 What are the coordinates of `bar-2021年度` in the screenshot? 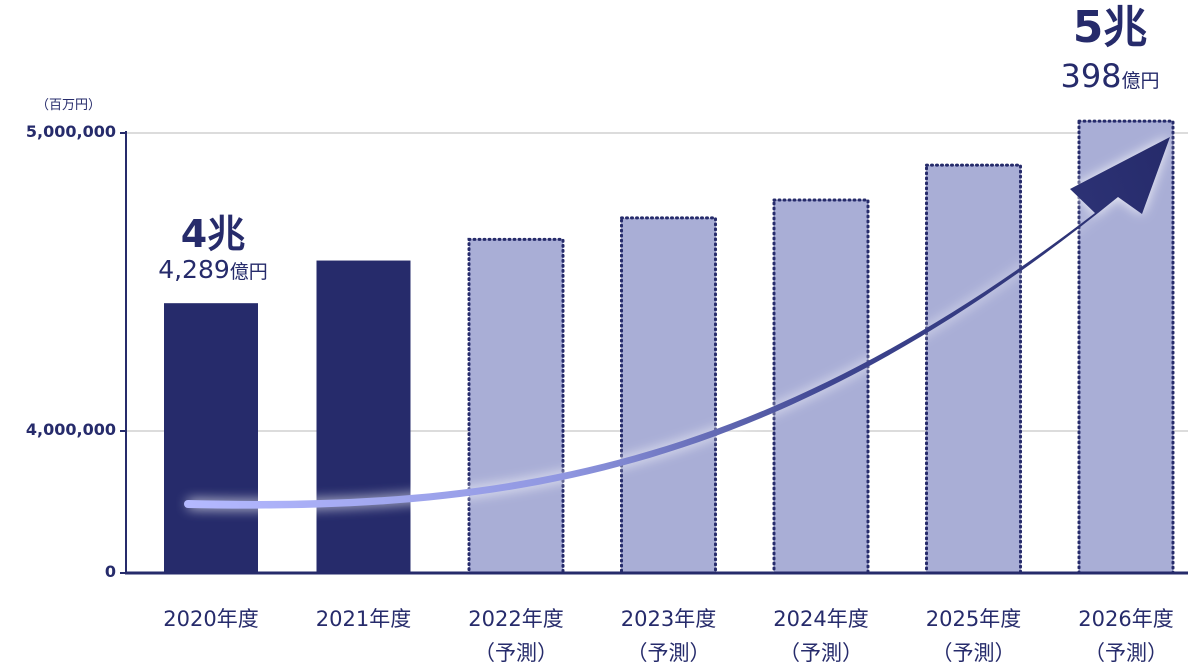 It's located at (363, 416).